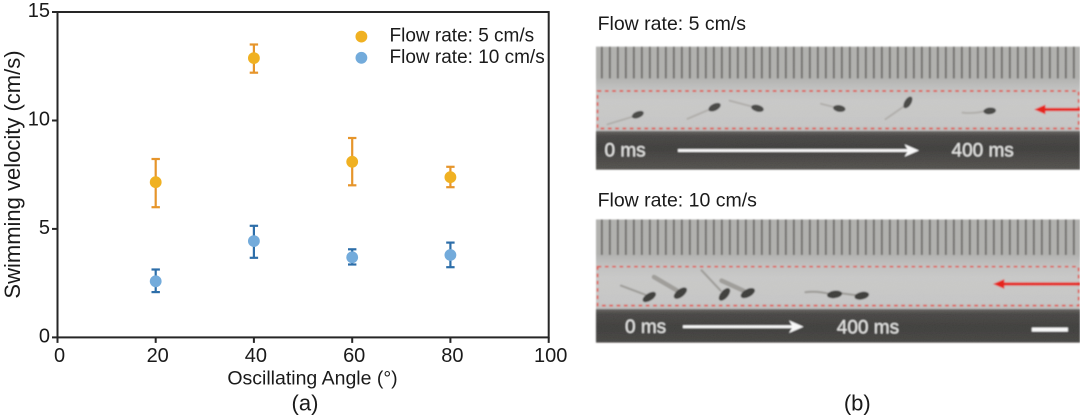  I want to click on svg-text: 5, so click(44, 228).